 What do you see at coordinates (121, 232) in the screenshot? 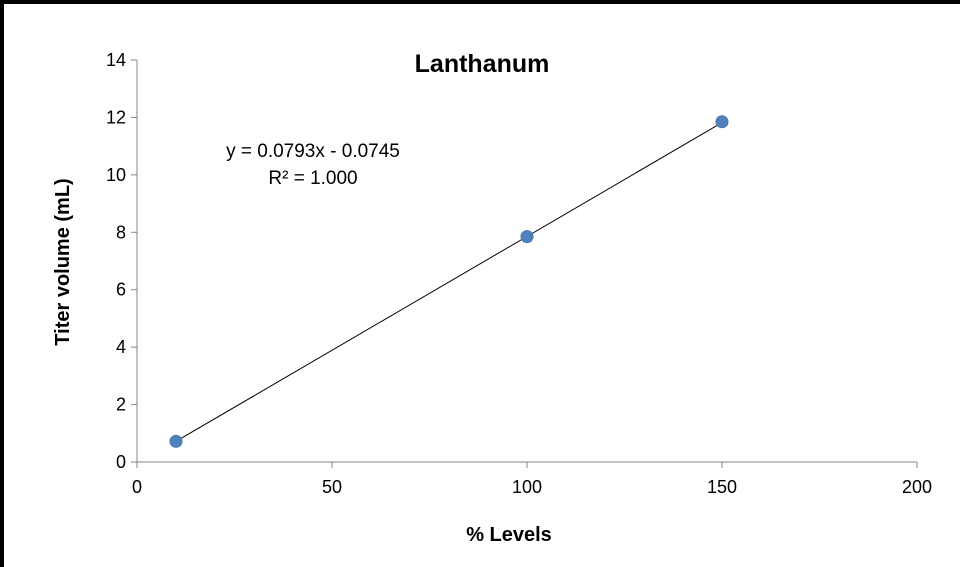
I see `y-tick-label: 8` at bounding box center [121, 232].